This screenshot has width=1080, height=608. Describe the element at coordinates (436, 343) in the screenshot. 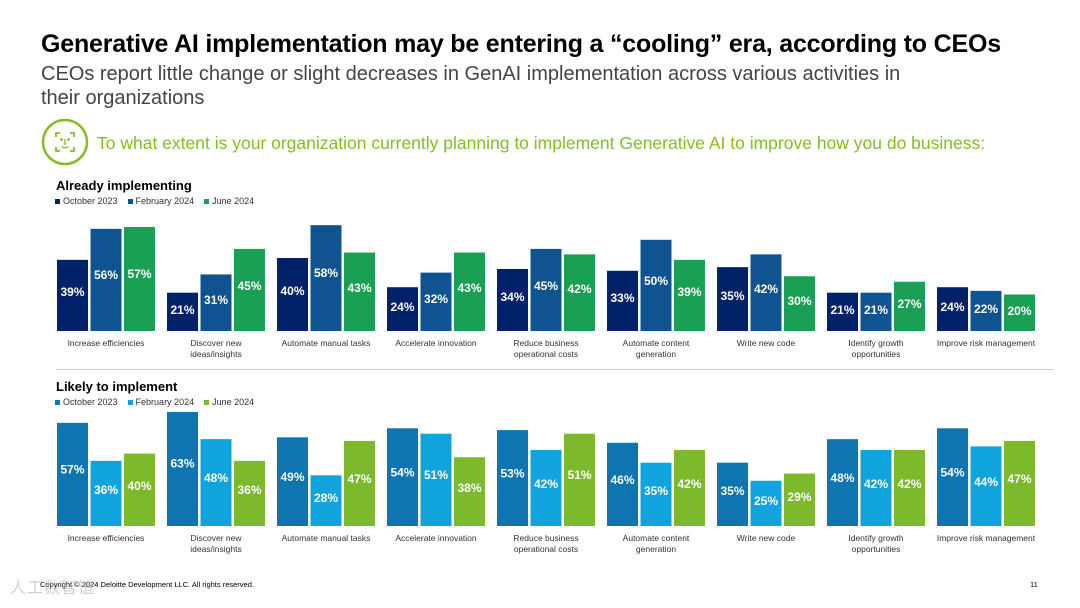

I see `category-label: Accelerate innovation` at that location.